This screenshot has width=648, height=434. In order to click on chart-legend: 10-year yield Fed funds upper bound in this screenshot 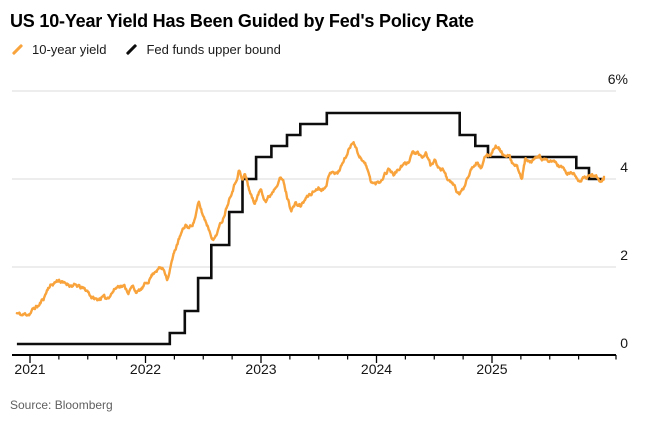, I will do `click(146, 49)`.